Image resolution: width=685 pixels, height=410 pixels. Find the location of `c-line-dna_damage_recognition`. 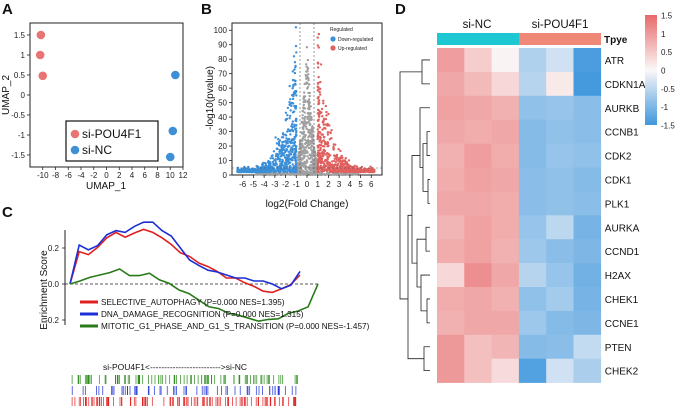

c-line-dna_damage_recognition is located at coordinates (185, 255).